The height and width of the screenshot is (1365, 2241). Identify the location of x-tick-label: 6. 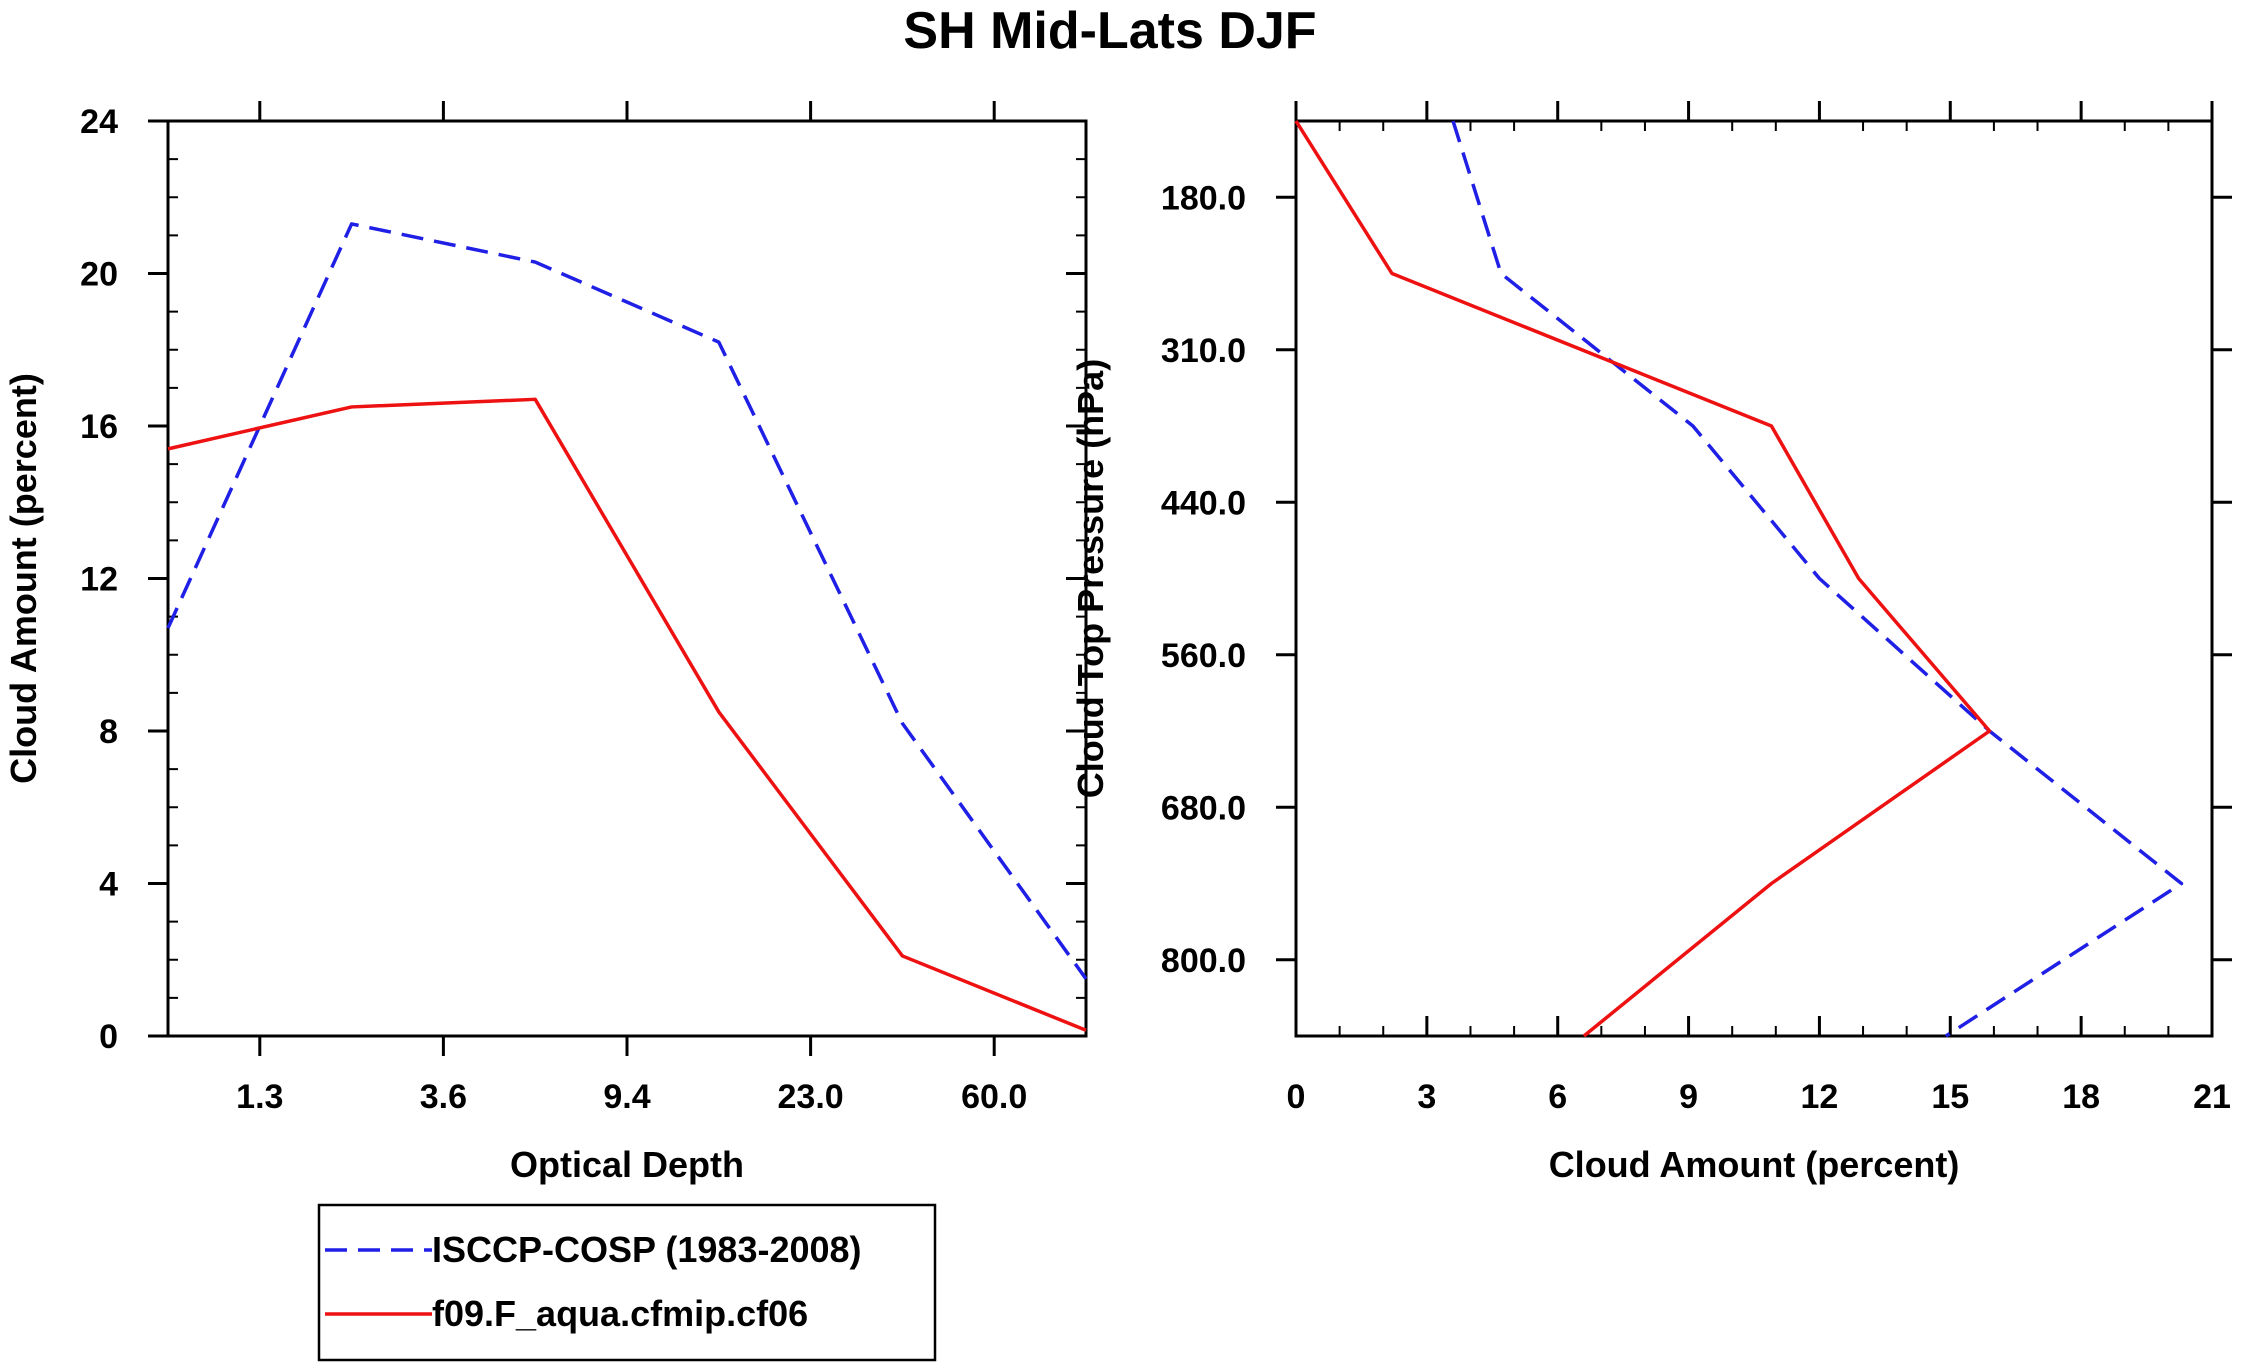
(1557, 1097).